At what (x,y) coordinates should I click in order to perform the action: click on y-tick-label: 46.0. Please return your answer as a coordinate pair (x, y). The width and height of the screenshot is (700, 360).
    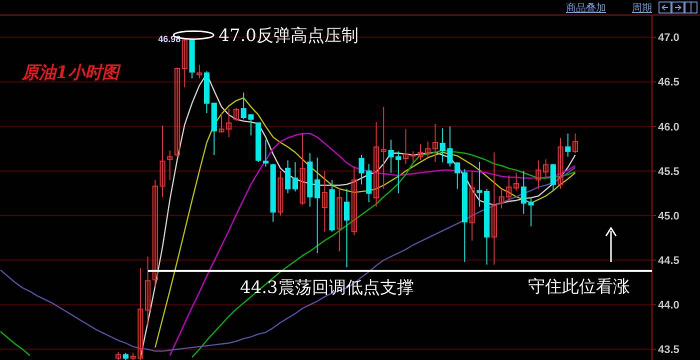
    Looking at the image, I should click on (669, 127).